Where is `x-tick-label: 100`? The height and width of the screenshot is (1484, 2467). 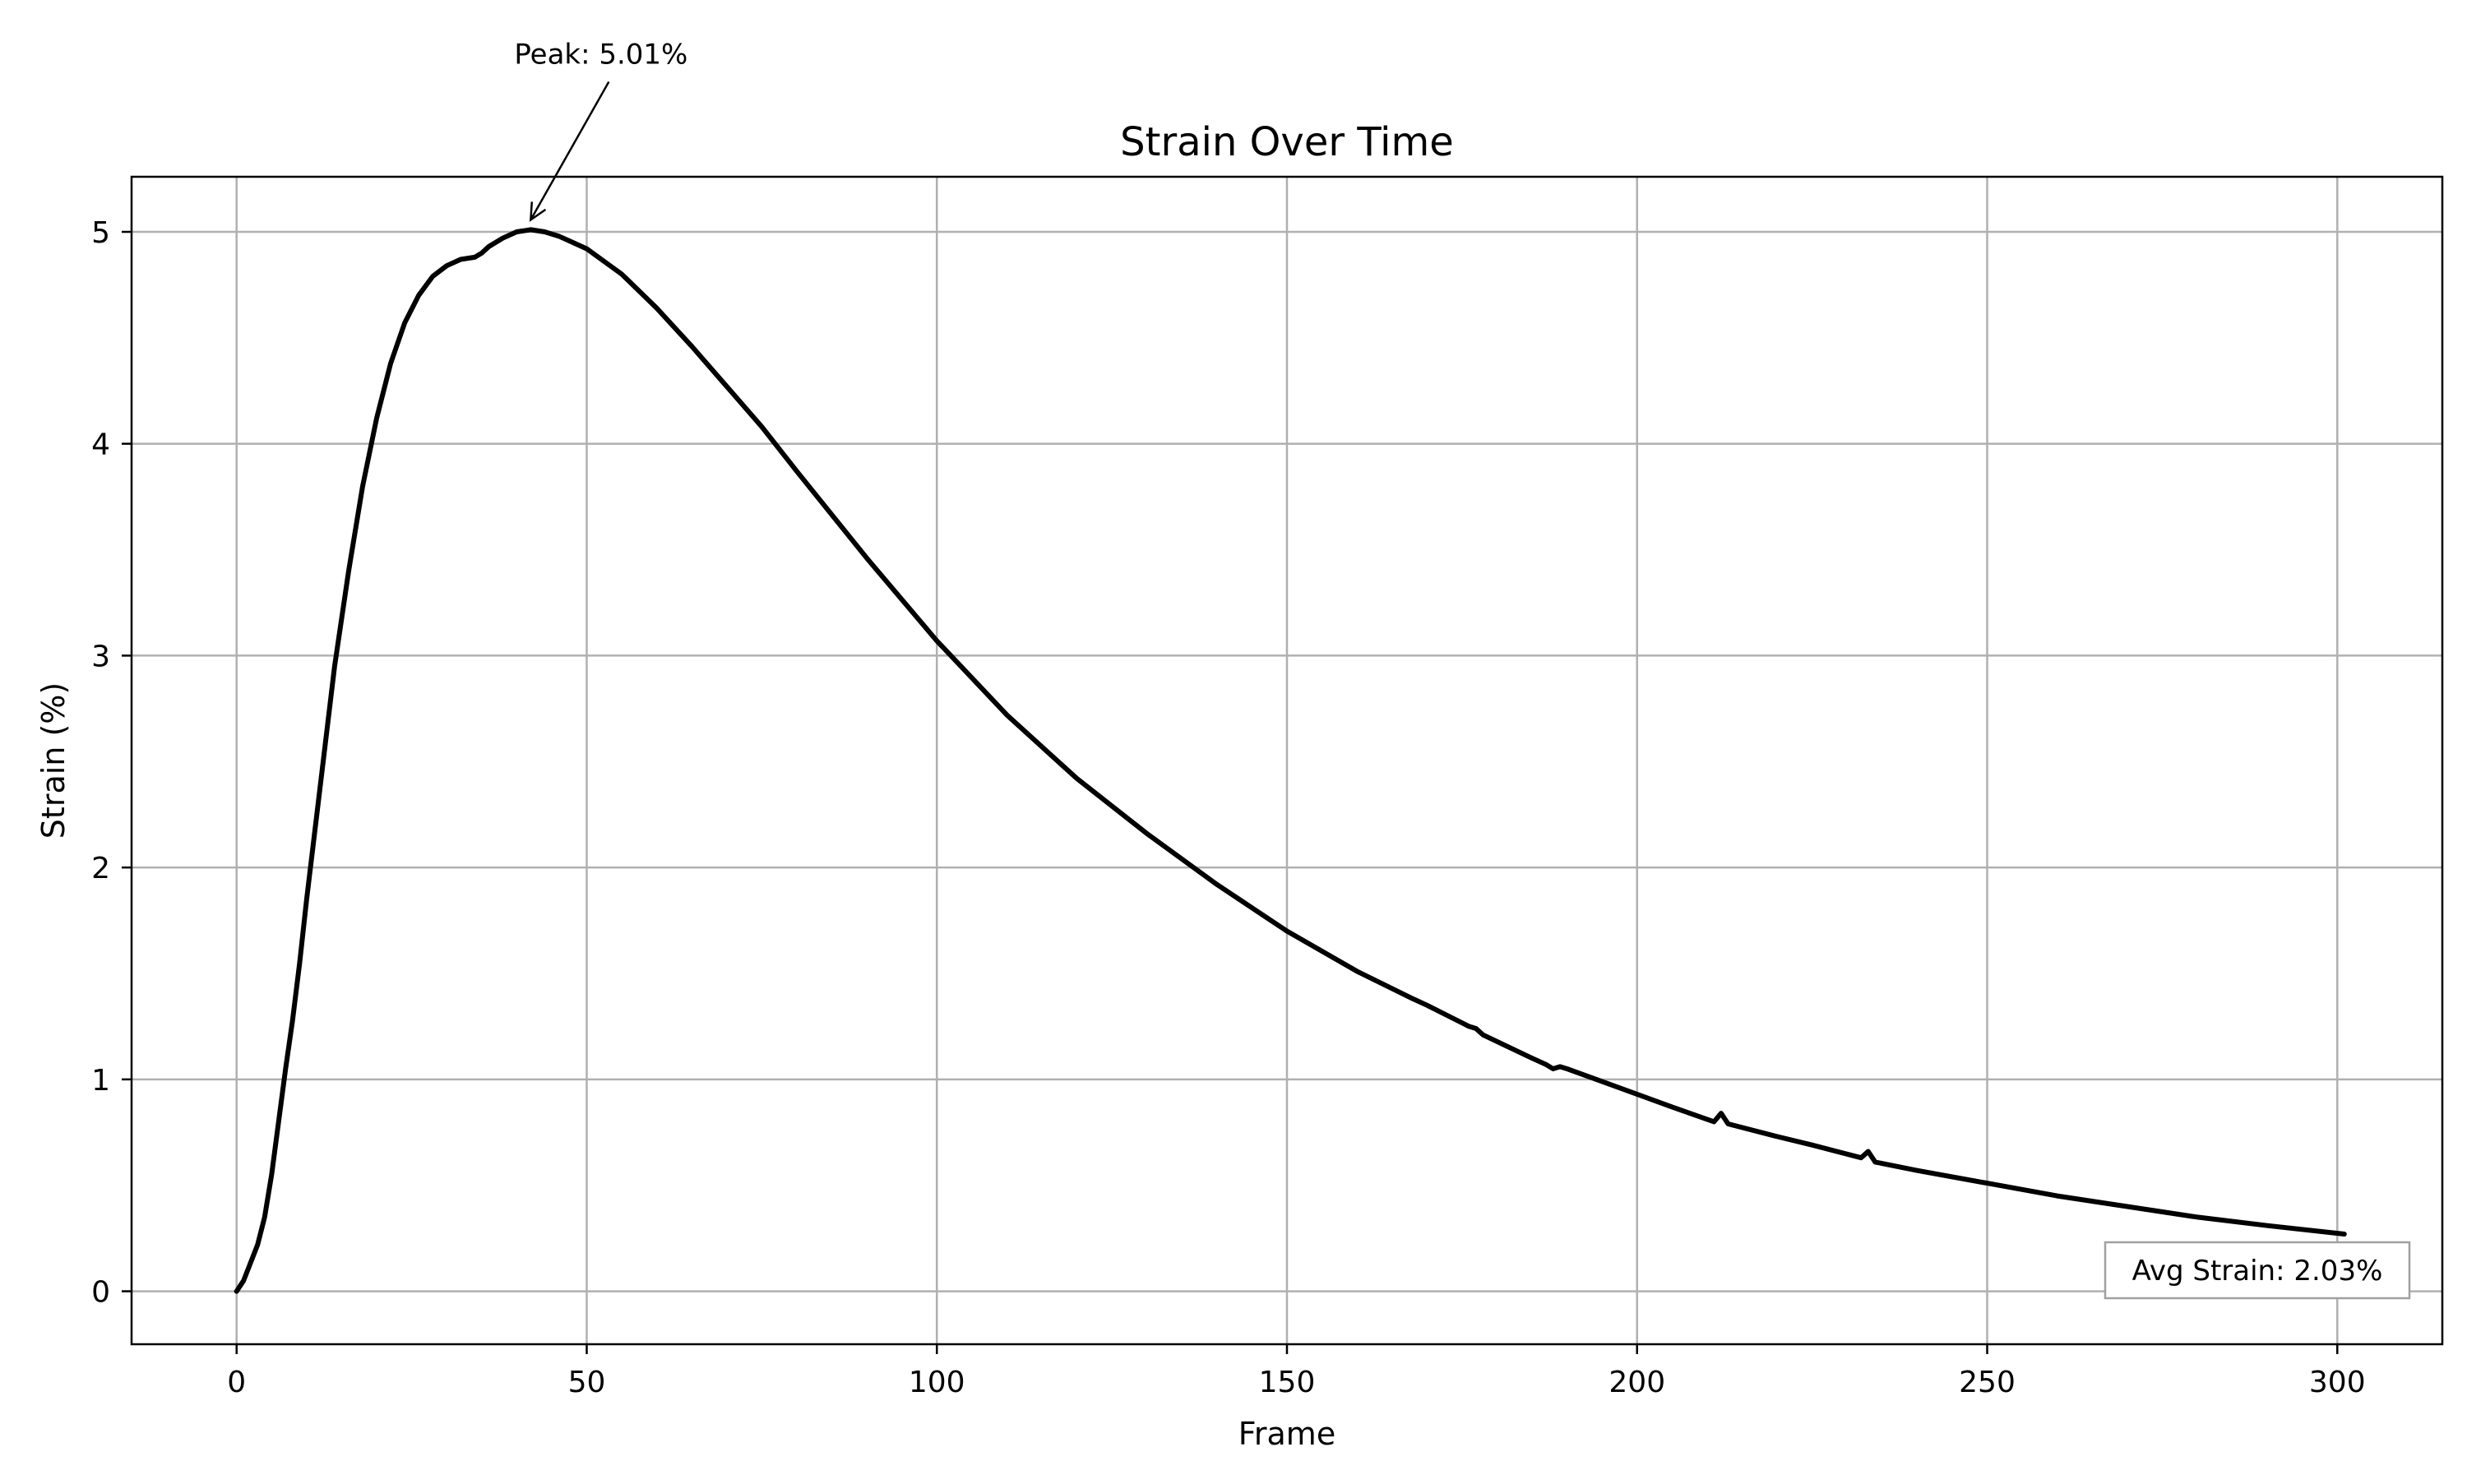 x-tick-label: 100 is located at coordinates (937, 1382).